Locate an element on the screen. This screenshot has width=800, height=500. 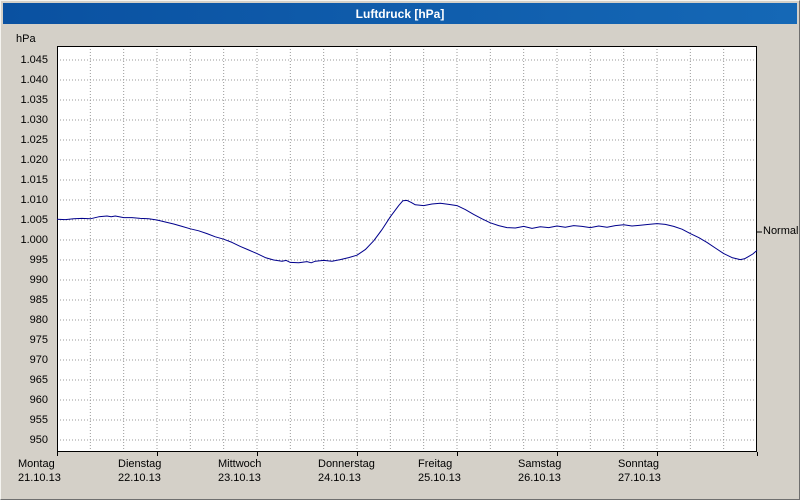
title-bar: Luftdruck [hPa] is located at coordinates (400, 13).